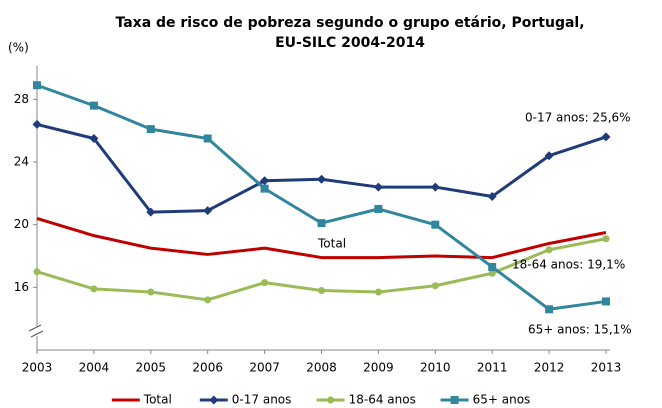 The height and width of the screenshot is (408, 662). Describe the element at coordinates (549, 368) in the screenshot. I see `x-tick-label: 2012` at that location.